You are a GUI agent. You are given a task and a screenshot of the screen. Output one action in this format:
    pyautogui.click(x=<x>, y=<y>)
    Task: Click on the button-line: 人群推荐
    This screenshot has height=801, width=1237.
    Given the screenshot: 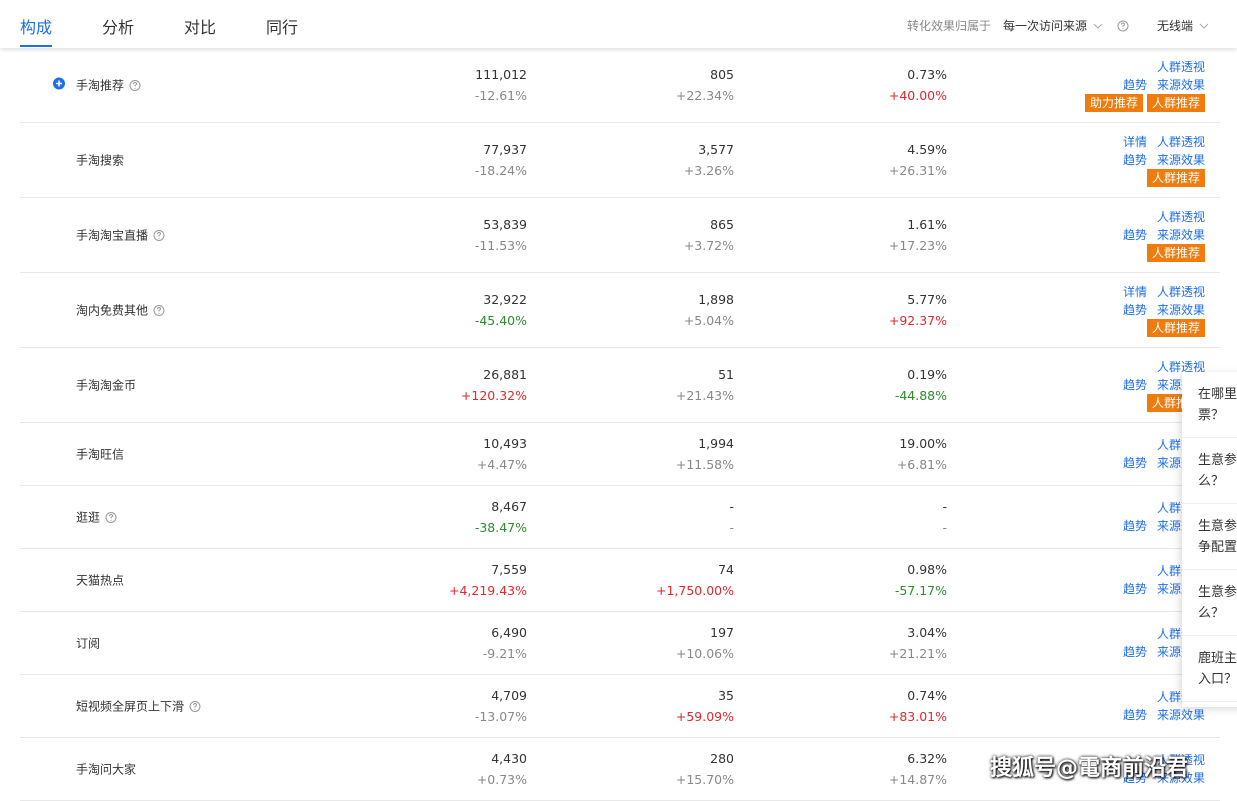 What is the action you would take?
    pyautogui.click(x=1159, y=178)
    